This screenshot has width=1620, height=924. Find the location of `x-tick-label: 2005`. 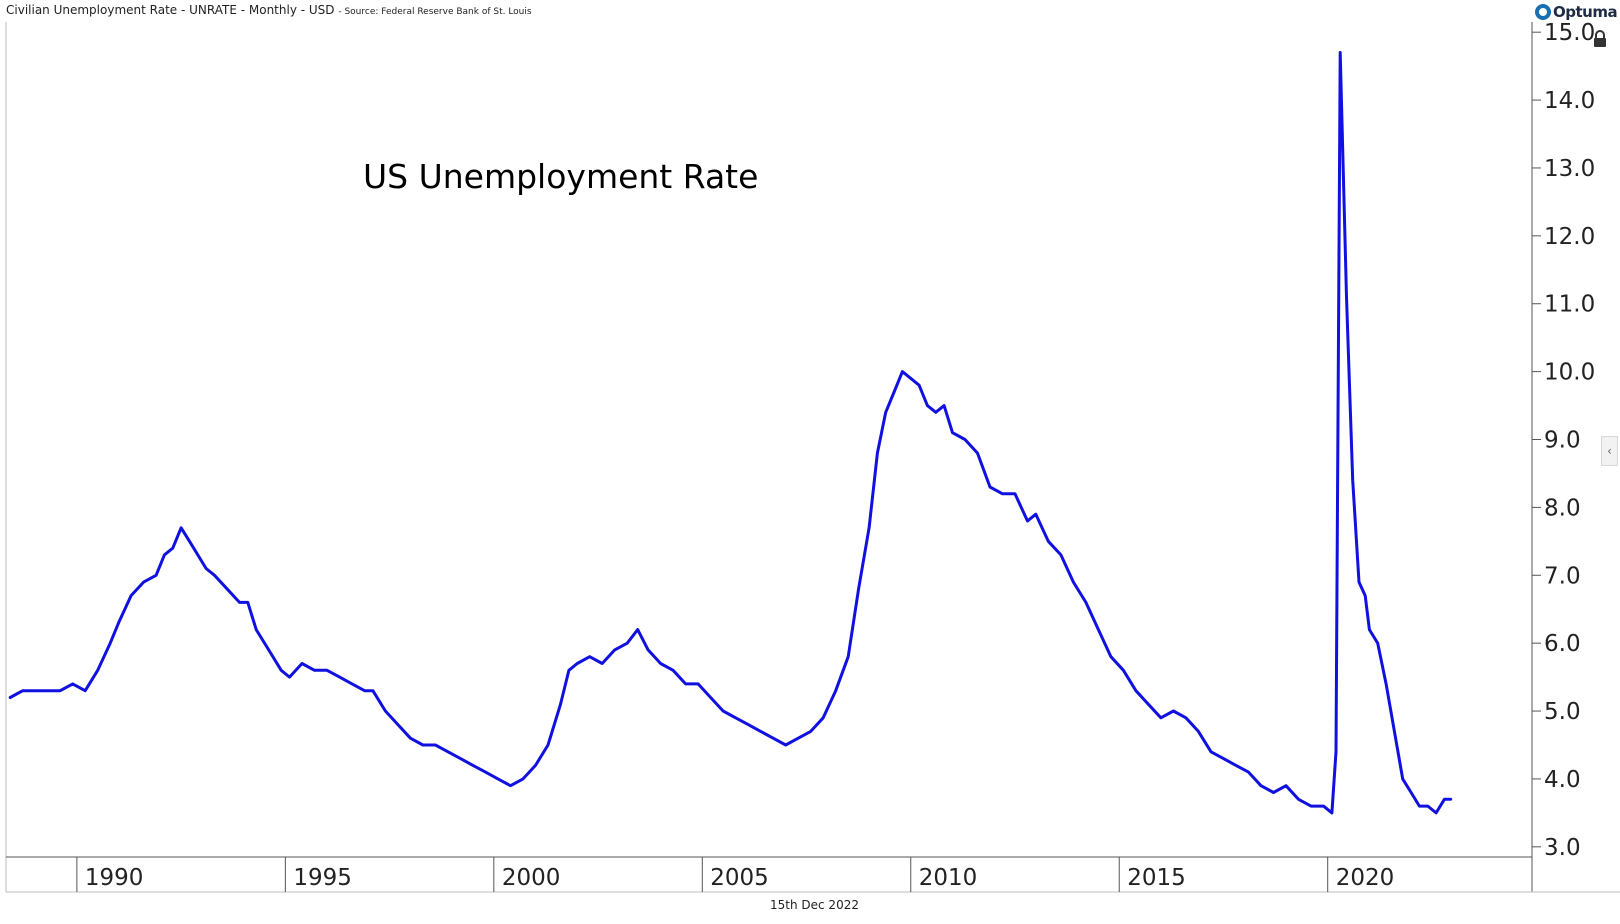

x-tick-label: 2005 is located at coordinates (739, 878).